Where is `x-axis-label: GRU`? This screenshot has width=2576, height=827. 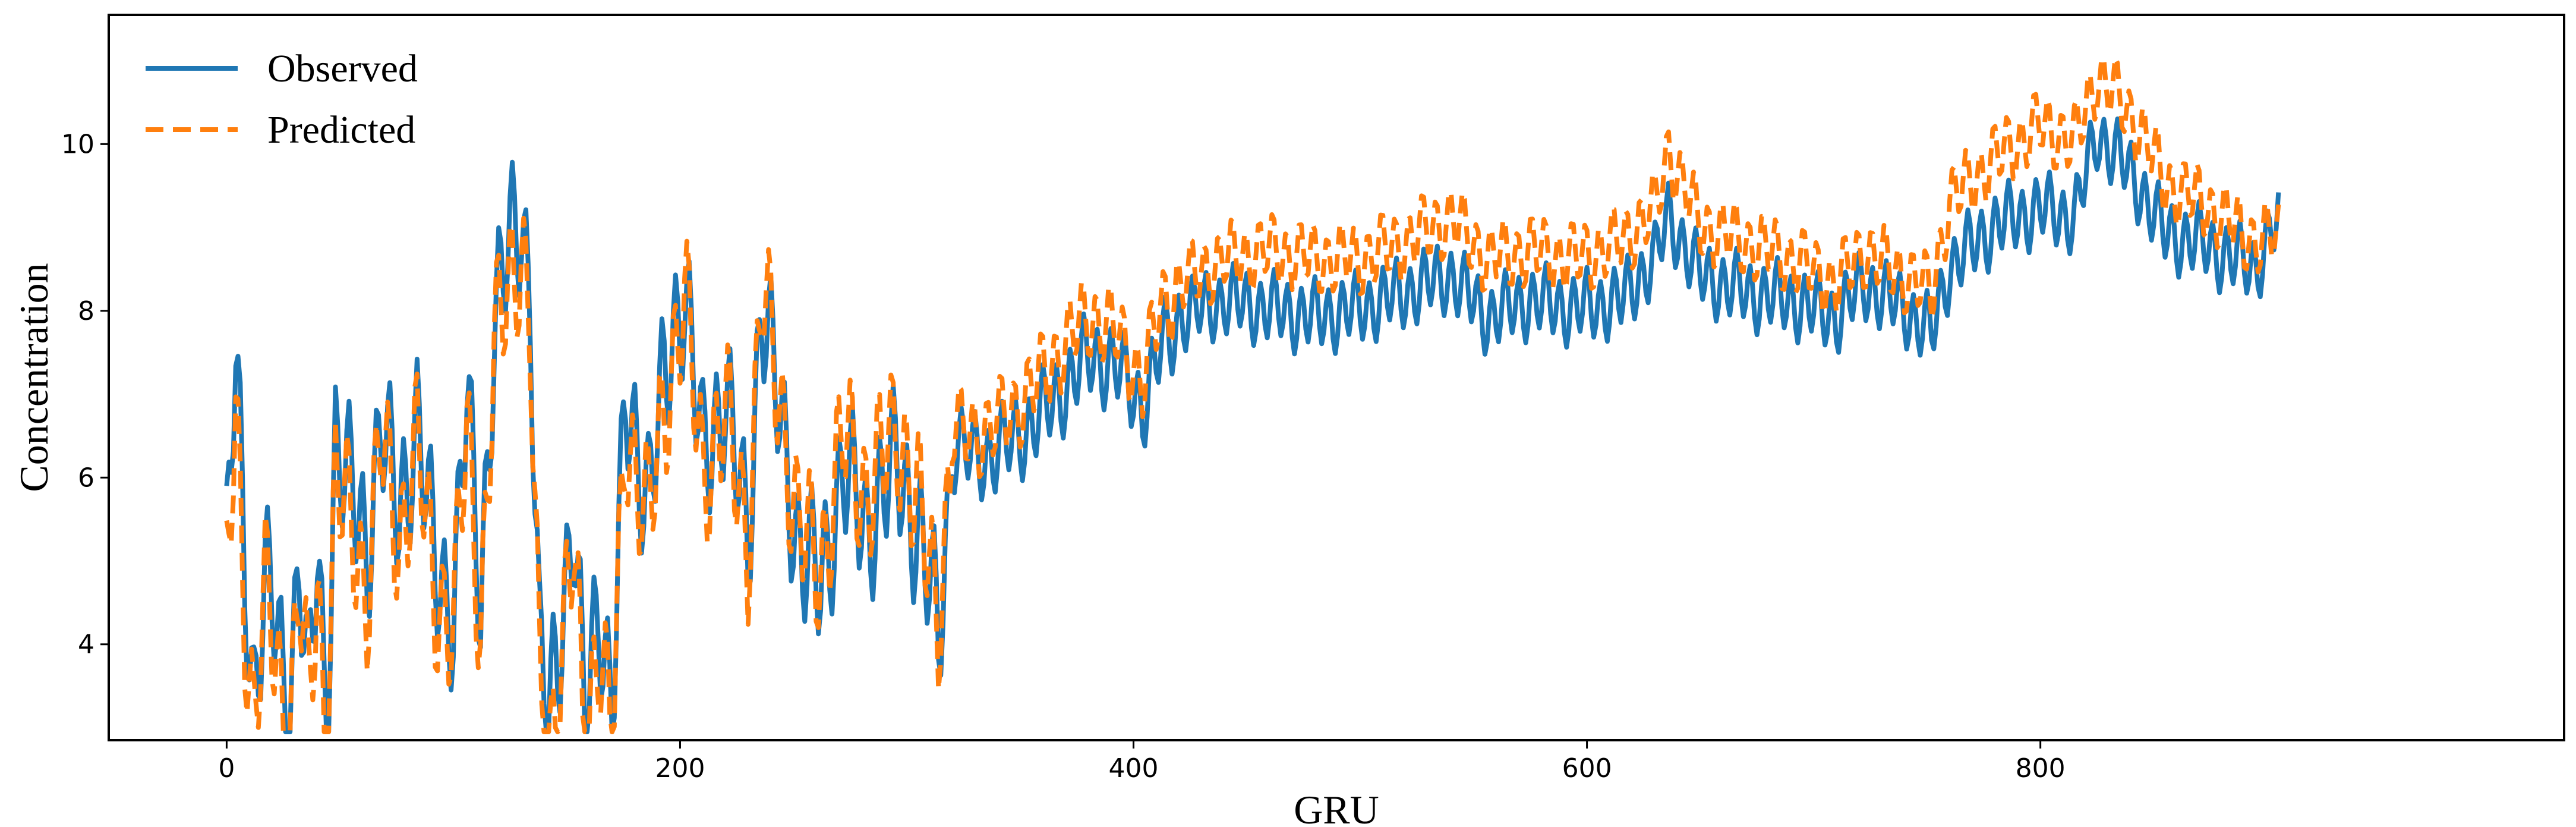
x-axis-label: GRU is located at coordinates (1336, 807).